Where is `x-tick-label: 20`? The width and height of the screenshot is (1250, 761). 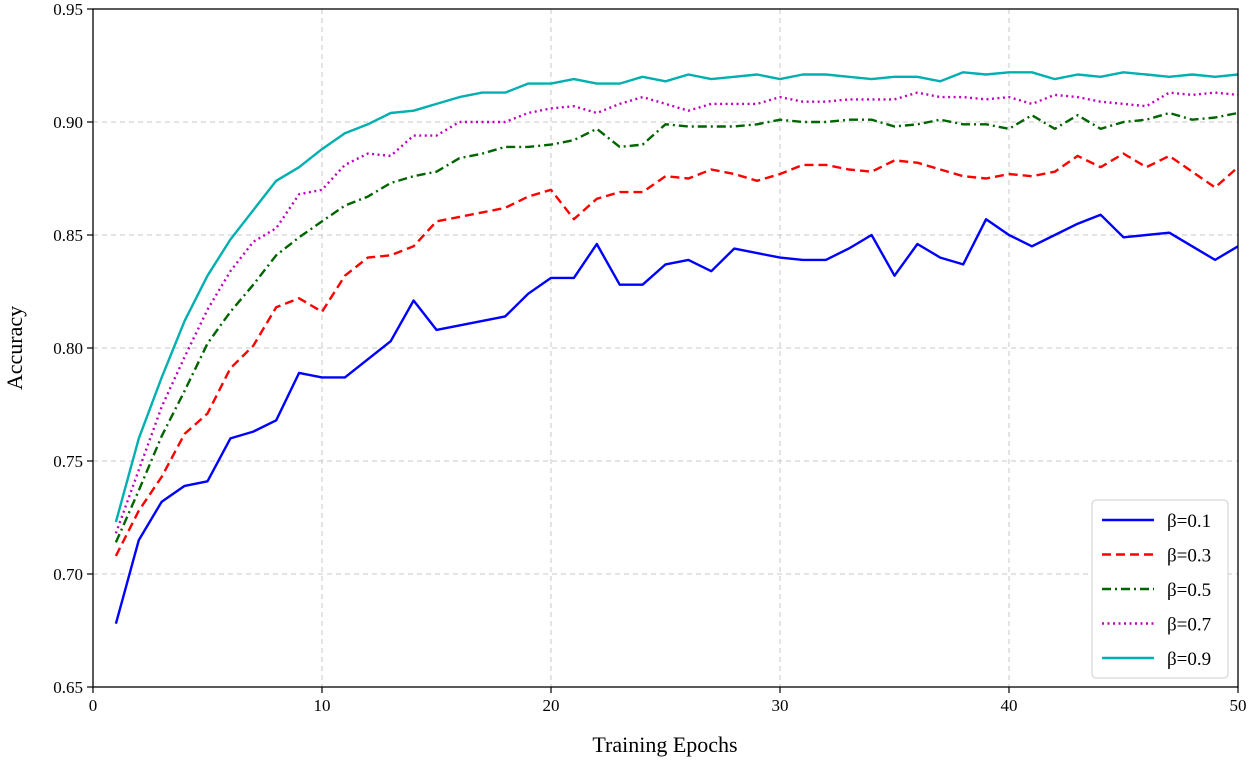
x-tick-label: 20 is located at coordinates (551, 705).